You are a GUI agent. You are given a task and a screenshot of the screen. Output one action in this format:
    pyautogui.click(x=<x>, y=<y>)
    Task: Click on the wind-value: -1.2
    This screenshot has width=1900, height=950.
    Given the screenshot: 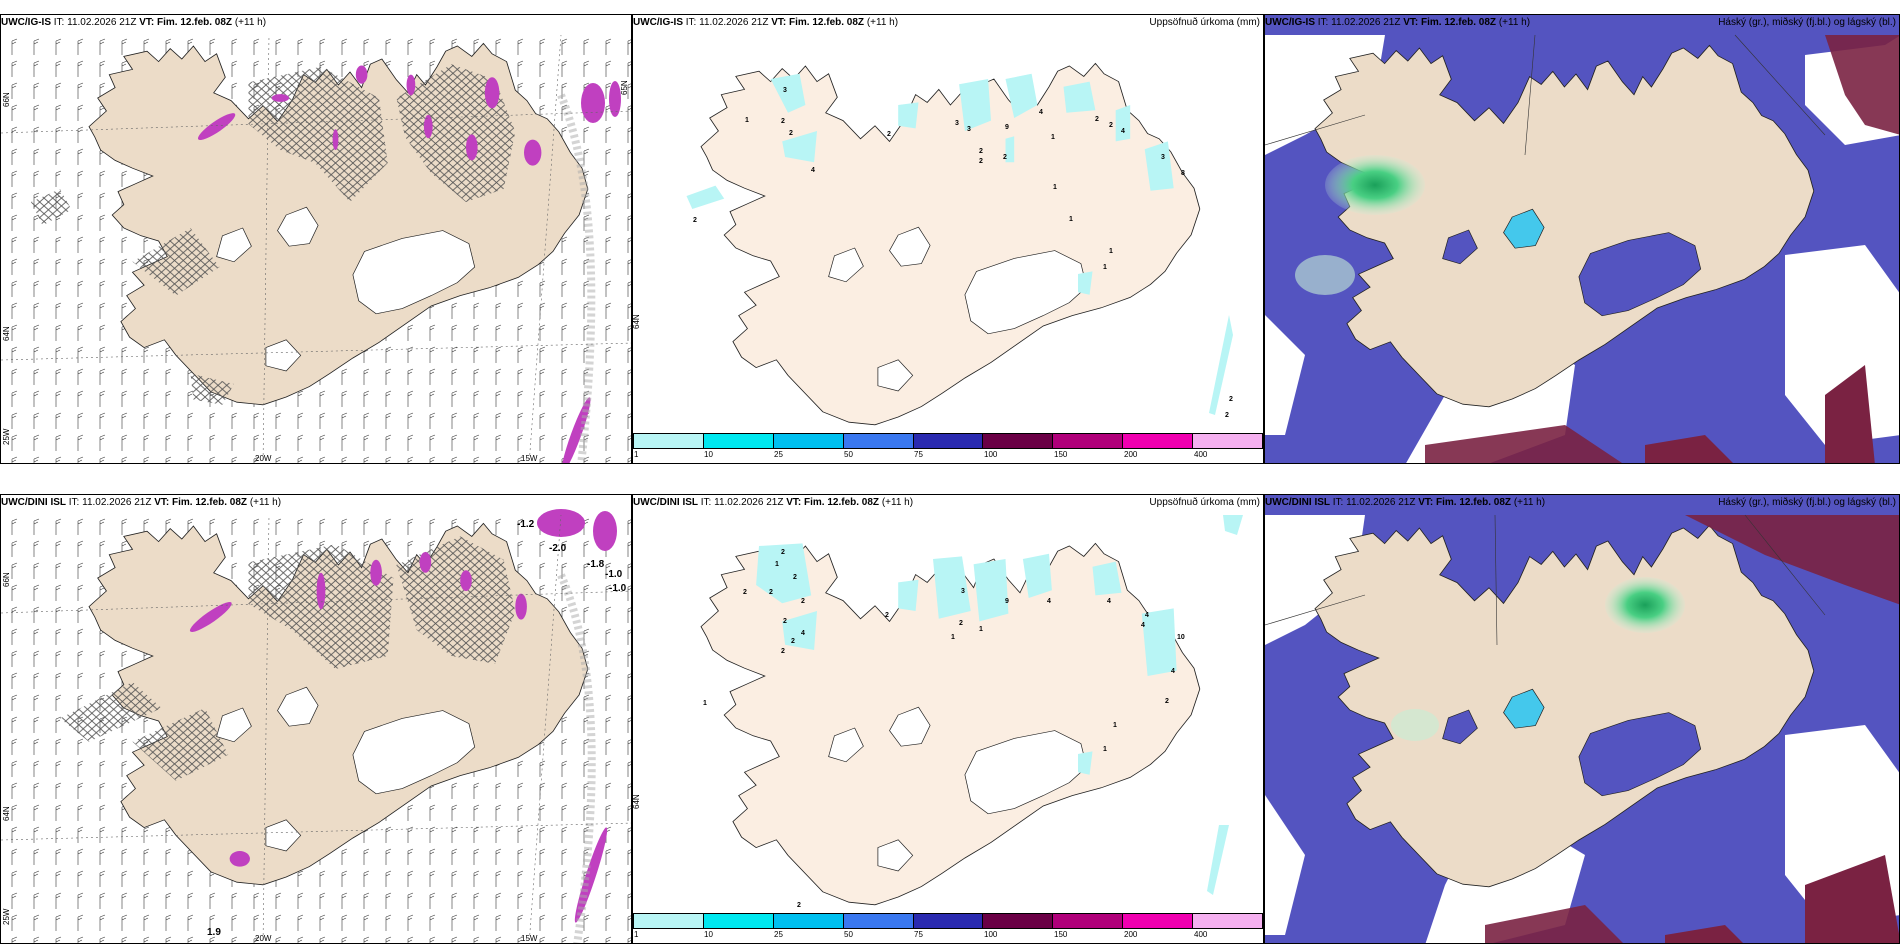 What is the action you would take?
    pyautogui.click(x=526, y=524)
    